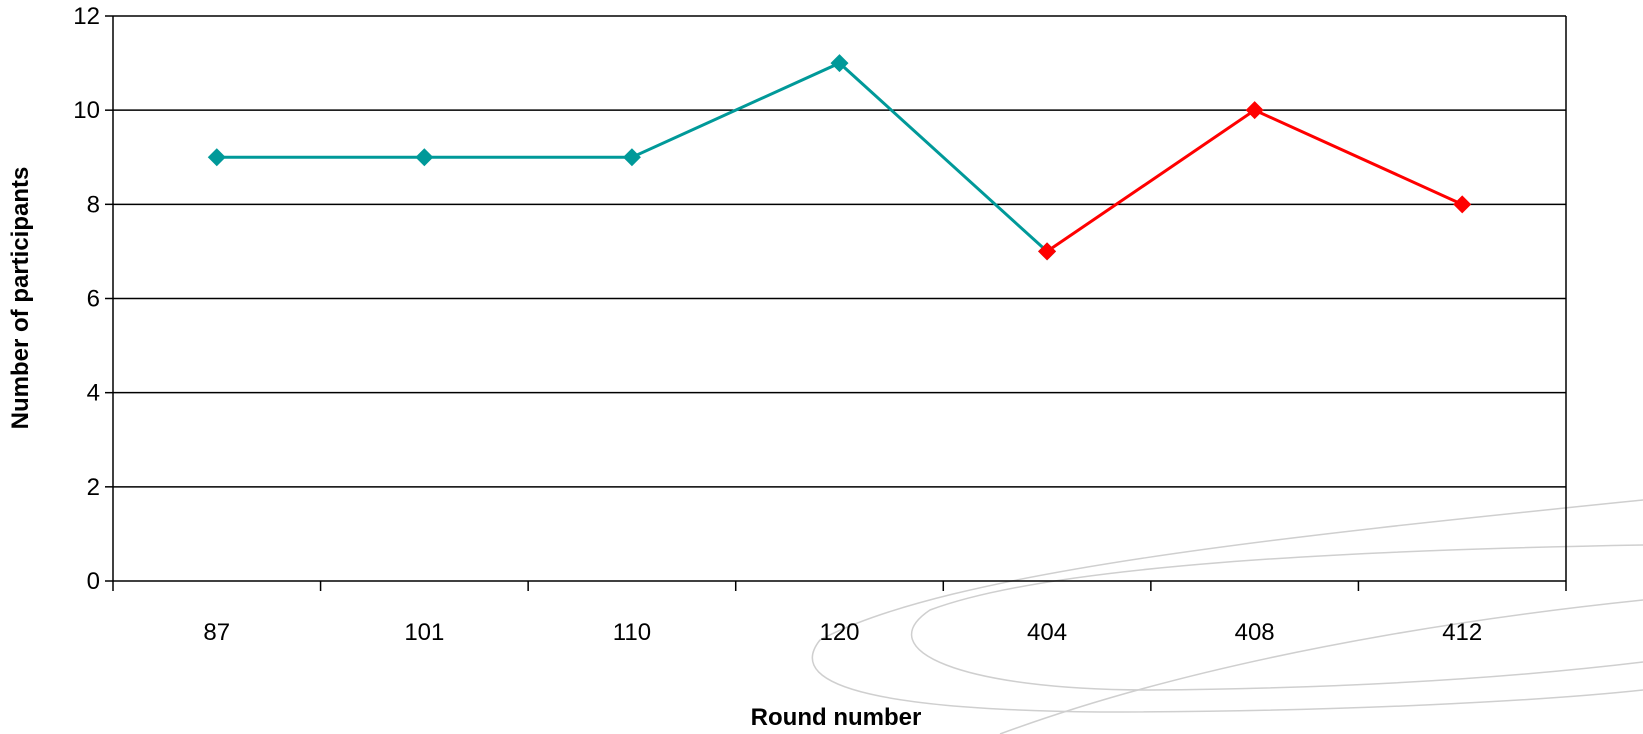 The height and width of the screenshot is (734, 1643). What do you see at coordinates (1462, 632) in the screenshot?
I see `x-tick-label: 412` at bounding box center [1462, 632].